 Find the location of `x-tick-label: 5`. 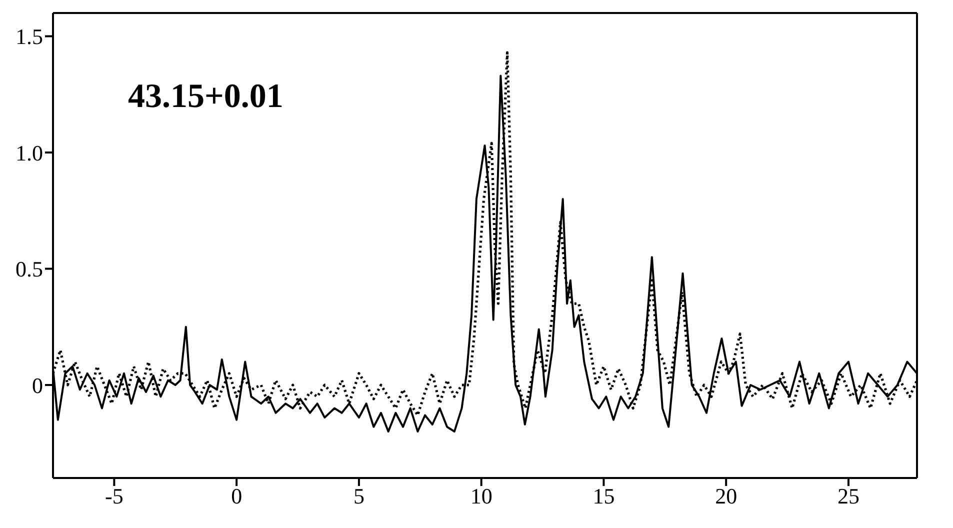

x-tick-label: 5 is located at coordinates (358, 496).